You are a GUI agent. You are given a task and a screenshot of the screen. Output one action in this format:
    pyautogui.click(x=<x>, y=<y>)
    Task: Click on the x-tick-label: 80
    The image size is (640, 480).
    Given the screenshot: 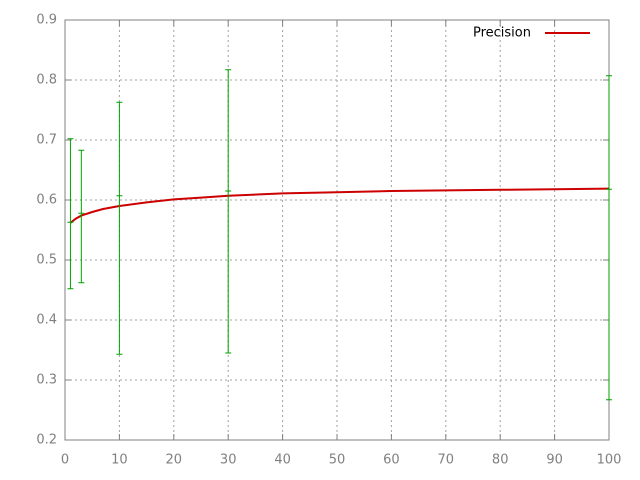 What is the action you would take?
    pyautogui.click(x=500, y=460)
    